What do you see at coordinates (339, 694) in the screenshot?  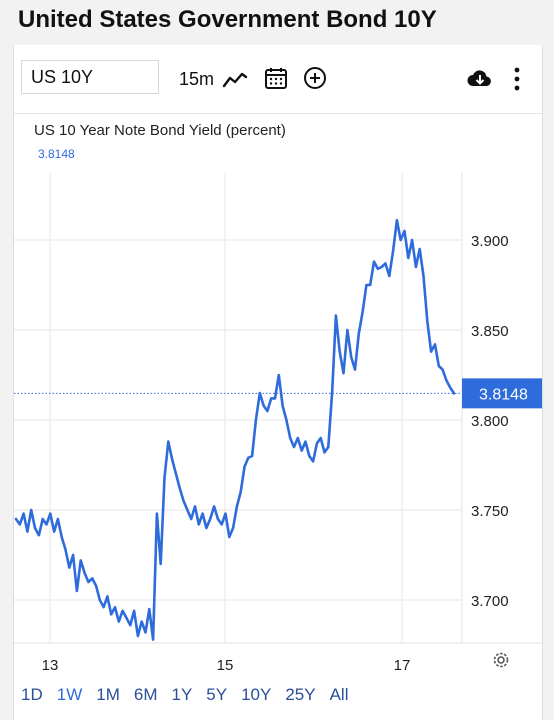 I see `range-button-all: All` at bounding box center [339, 694].